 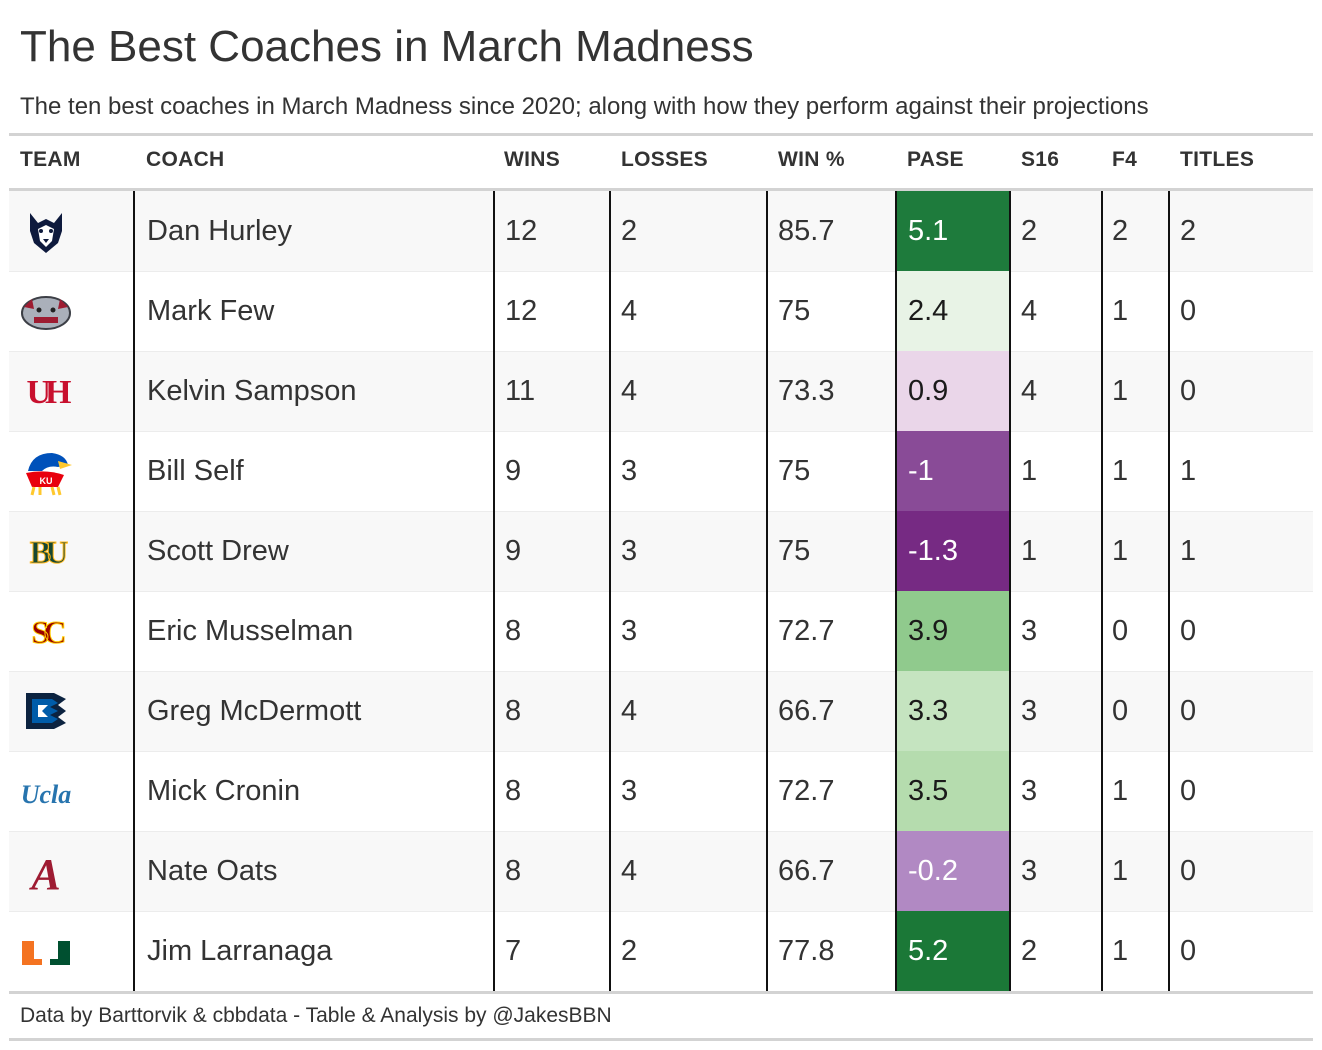 I want to click on bluejay-icon, so click(x=46, y=711).